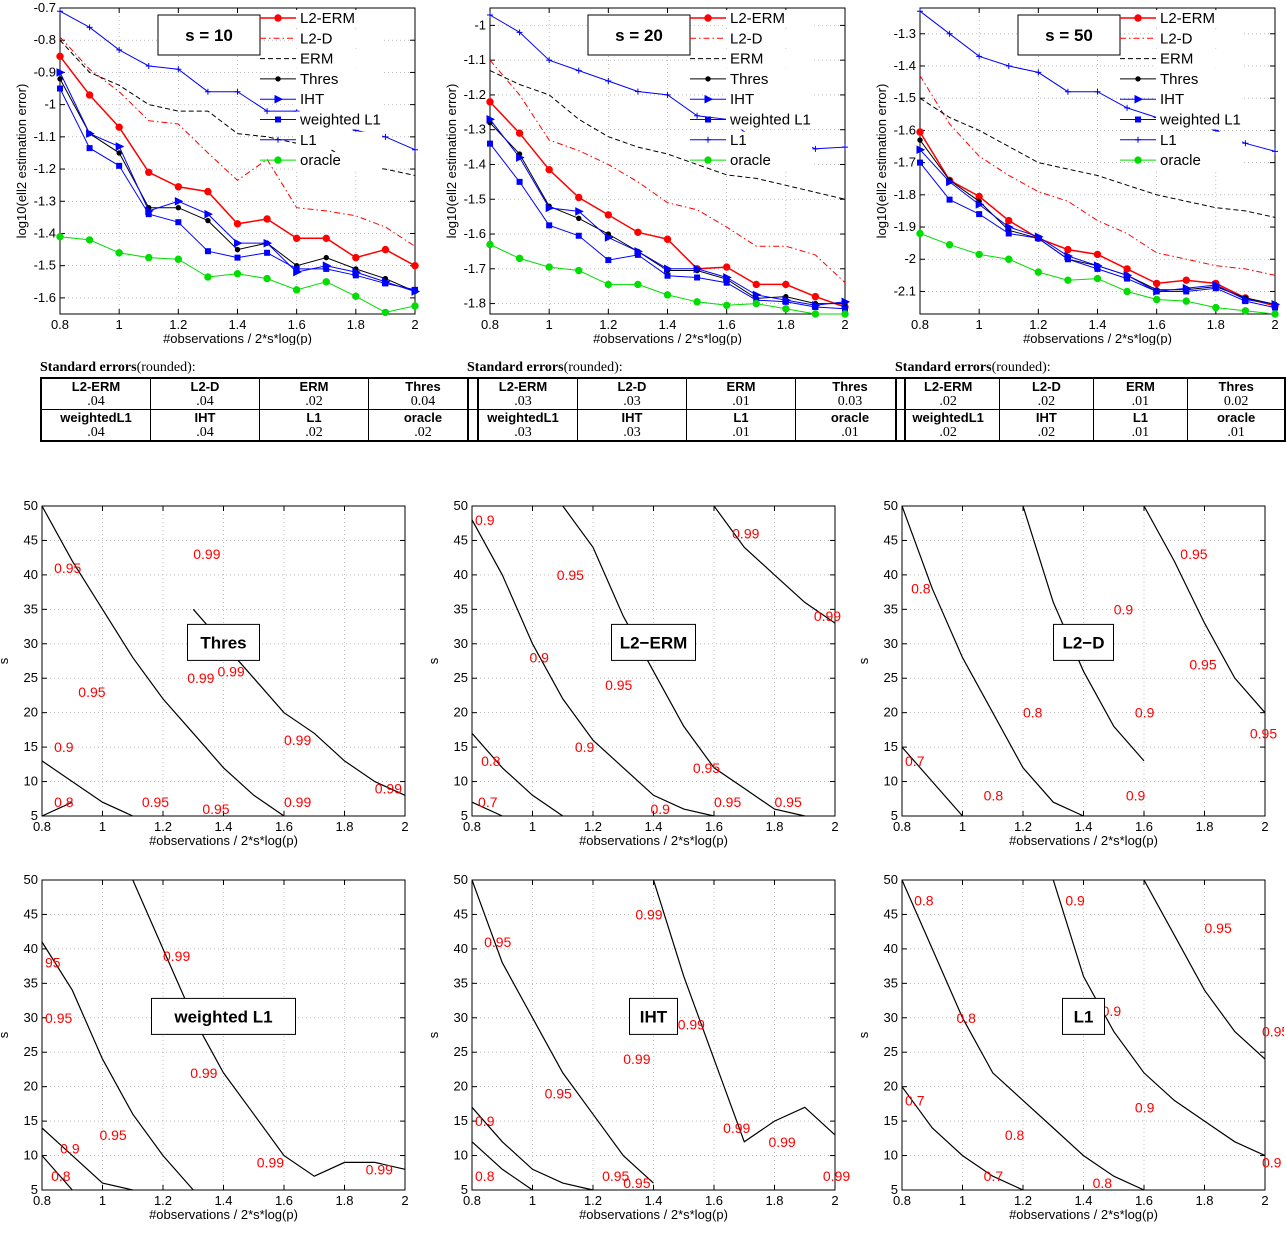  Describe the element at coordinates (865, 660) in the screenshot. I see `y-axis-label: s` at that location.